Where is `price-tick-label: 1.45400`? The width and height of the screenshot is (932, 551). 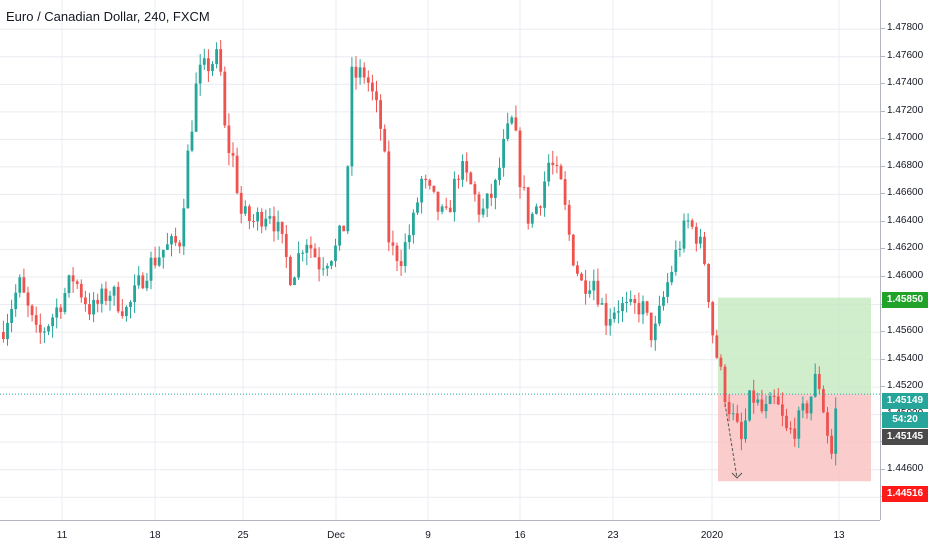 price-tick-label: 1.45400 is located at coordinates (902, 358).